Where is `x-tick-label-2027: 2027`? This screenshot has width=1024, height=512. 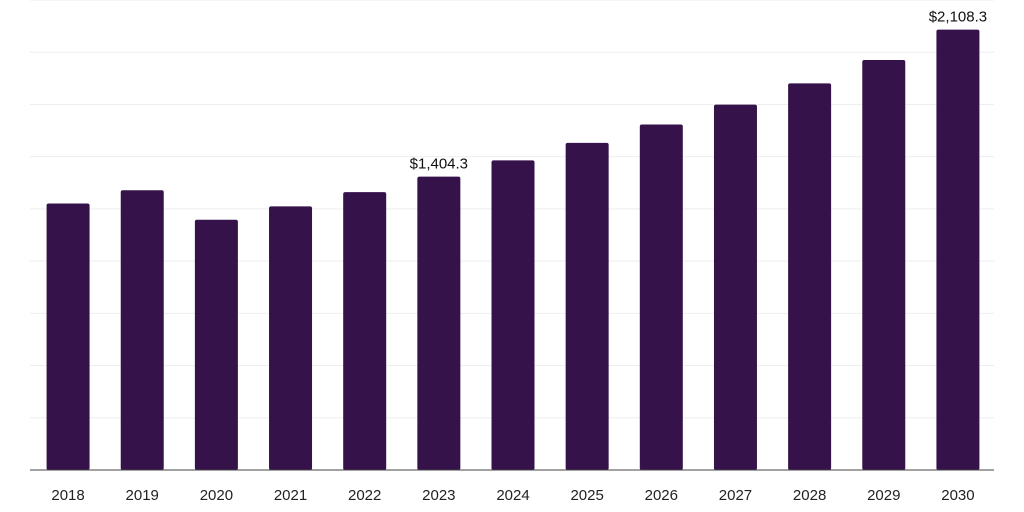
x-tick-label-2027: 2027 is located at coordinates (735, 495).